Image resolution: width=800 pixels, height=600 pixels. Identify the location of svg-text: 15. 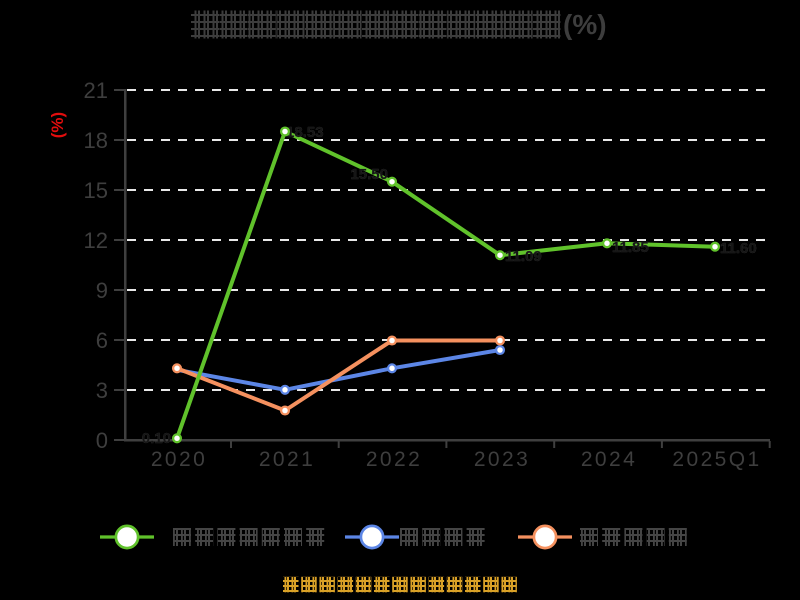
(96, 190).